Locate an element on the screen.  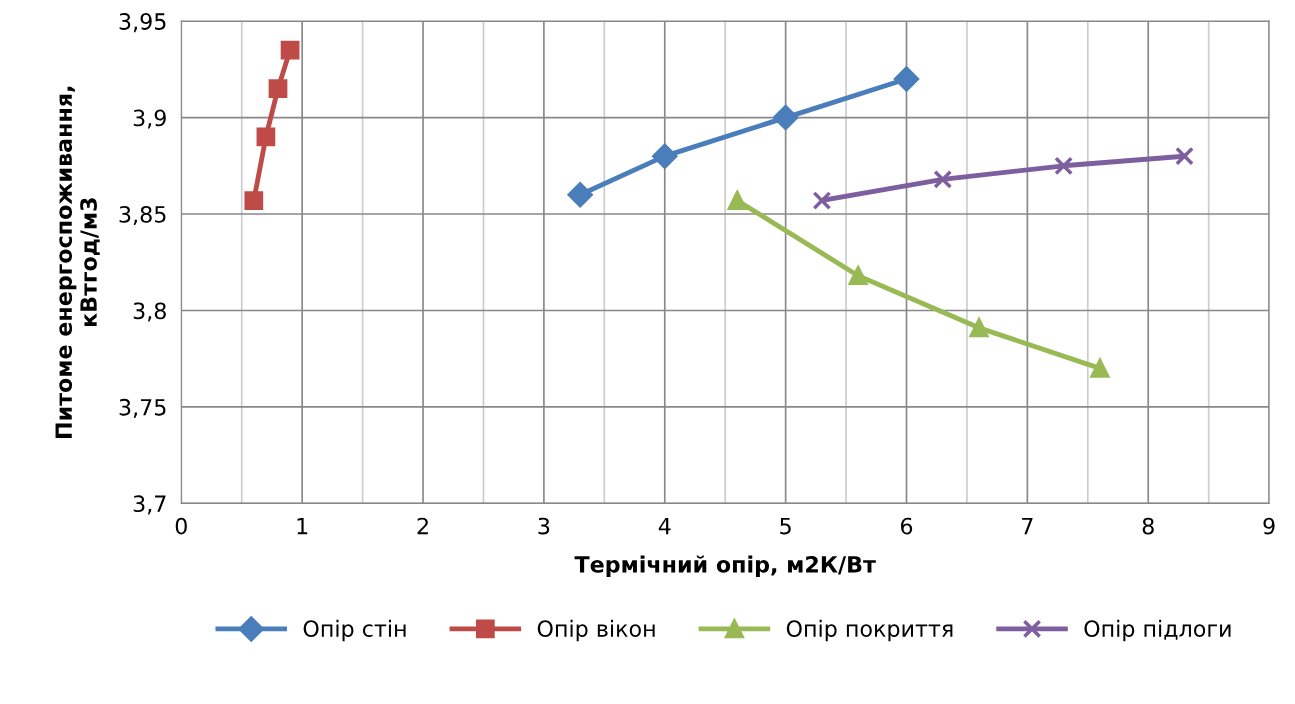
y-tick-label: 3,95 is located at coordinates (142, 23).